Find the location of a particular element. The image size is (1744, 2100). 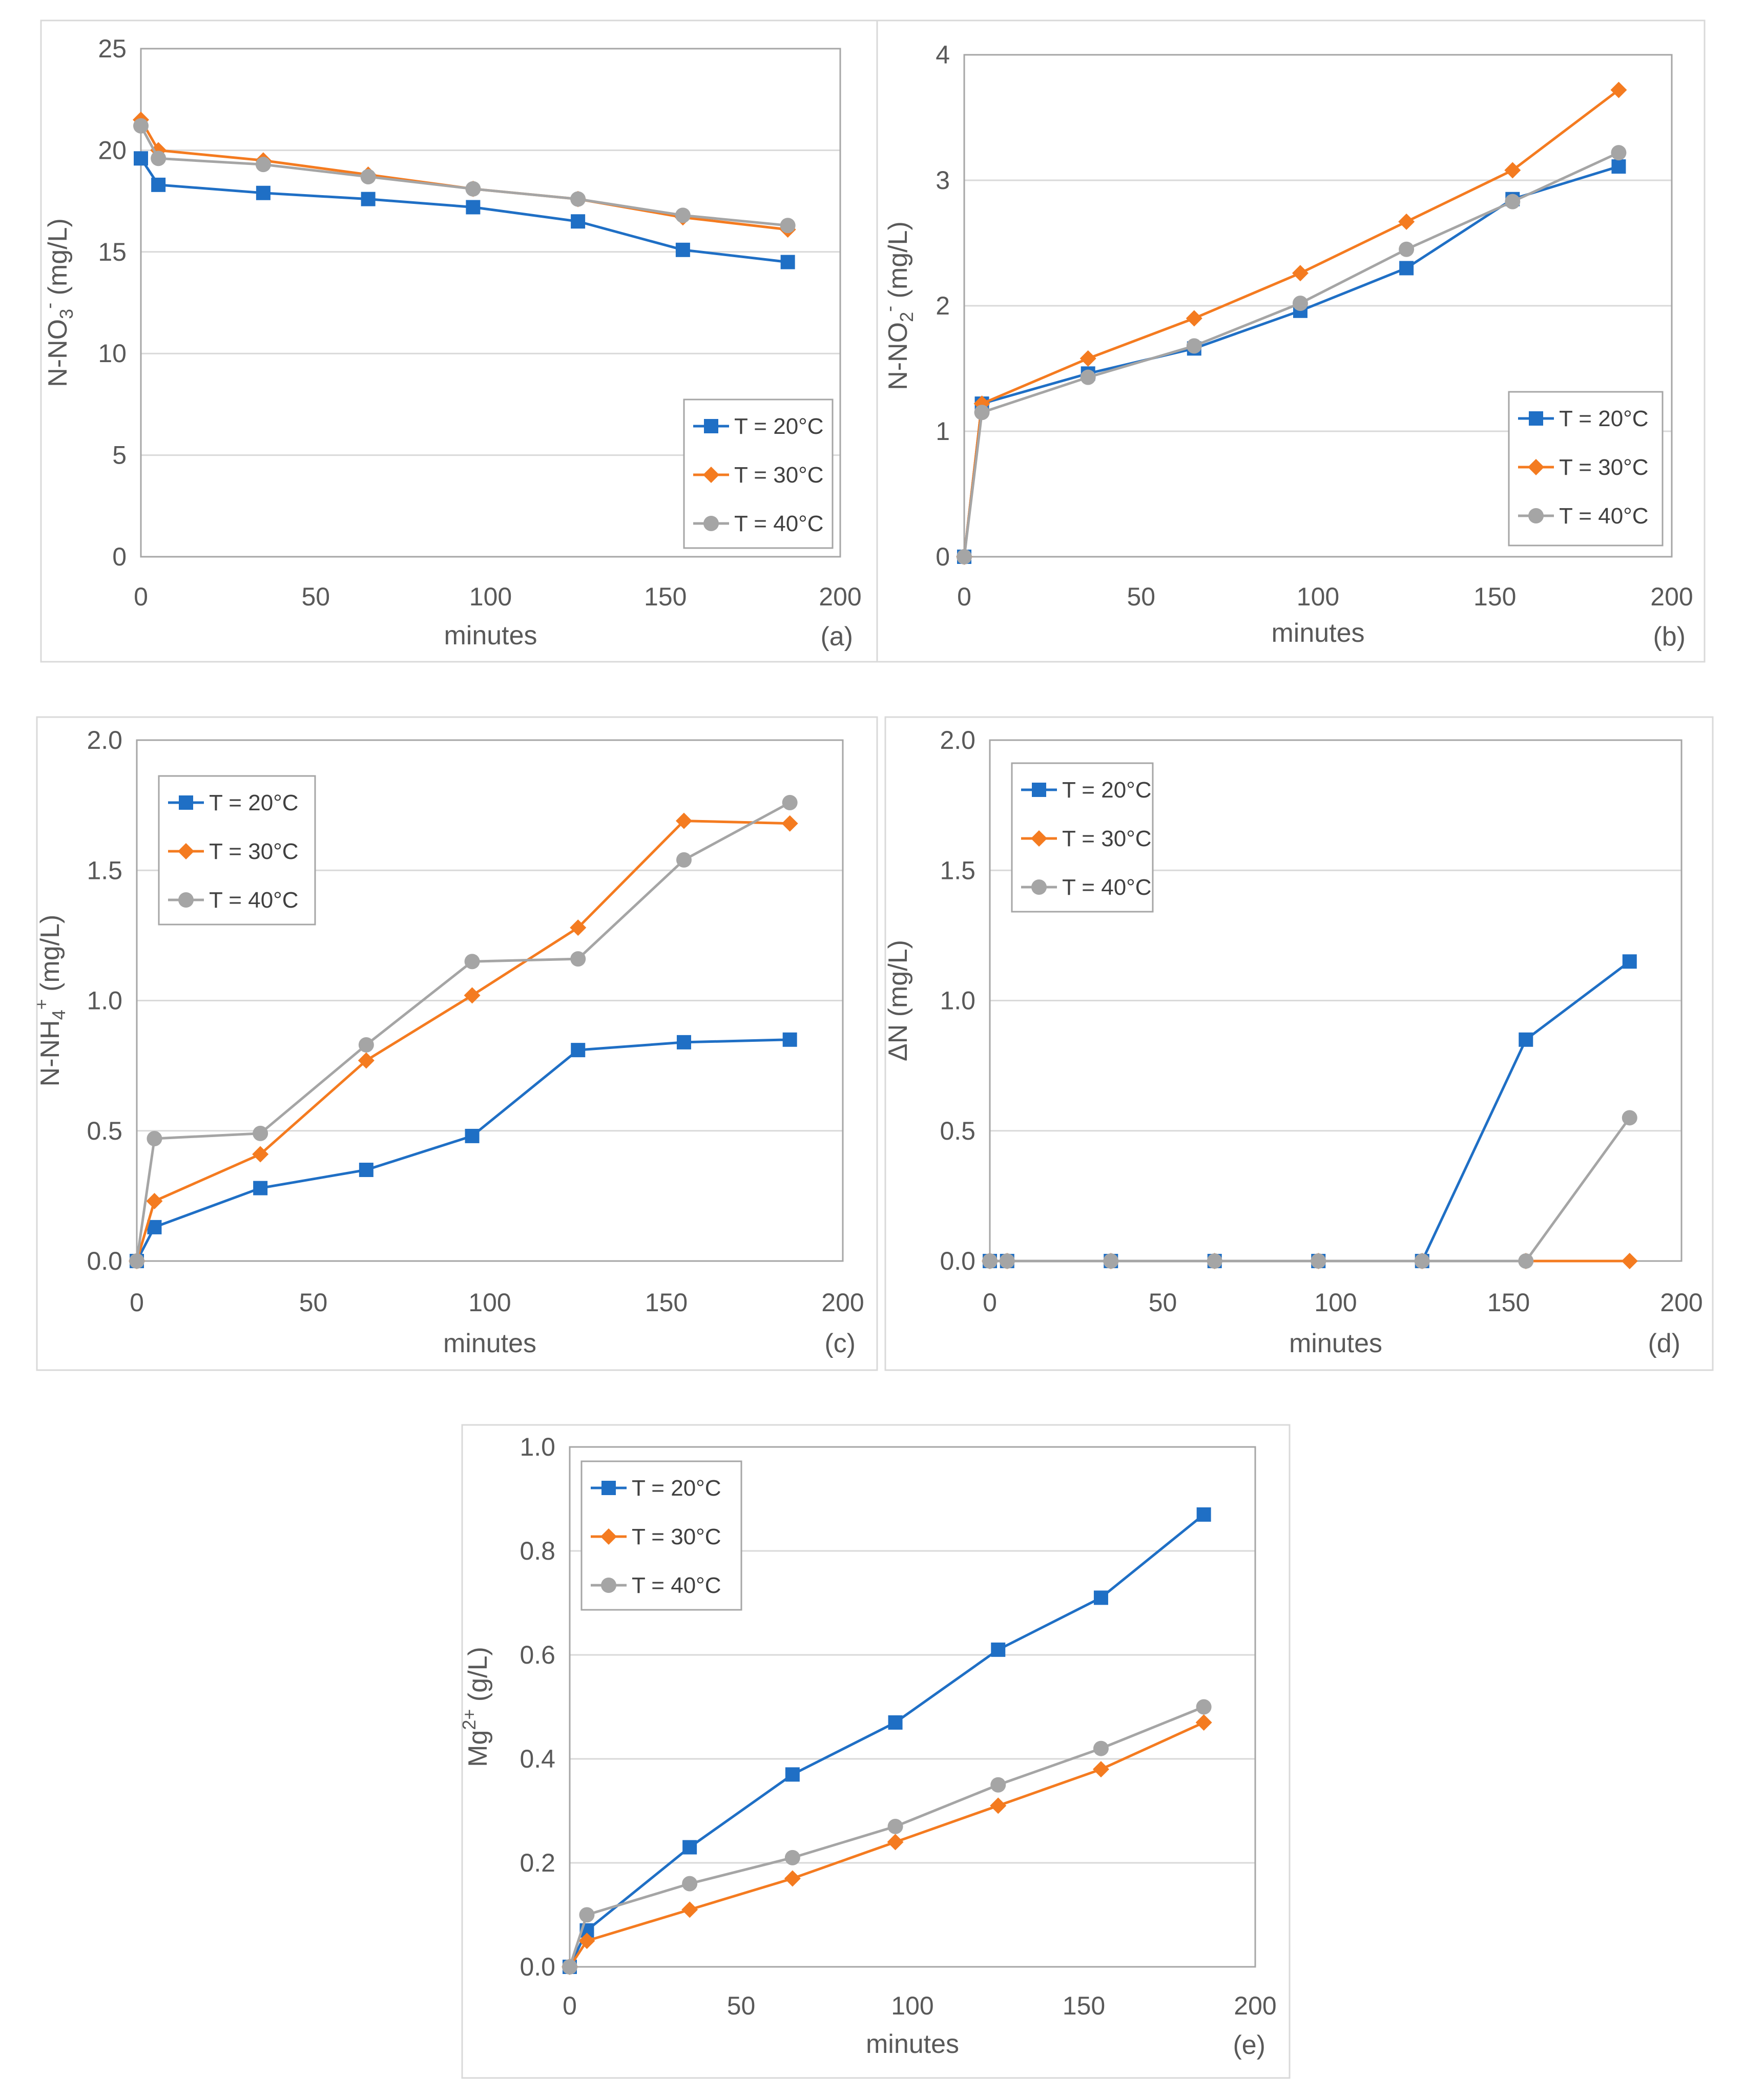

x-tick-label: 100 is located at coordinates (1335, 1302).